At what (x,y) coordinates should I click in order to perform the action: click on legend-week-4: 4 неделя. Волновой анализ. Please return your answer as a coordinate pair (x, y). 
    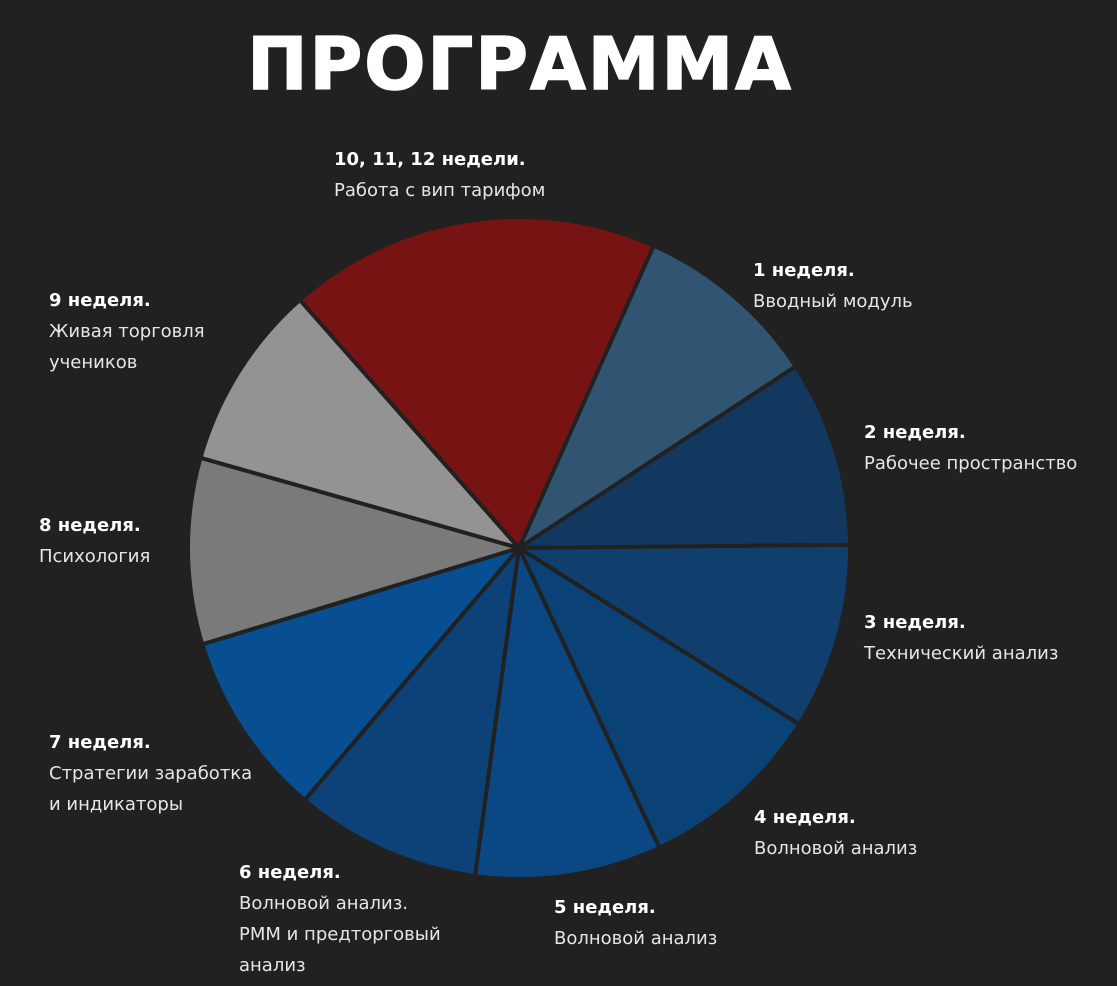
    Looking at the image, I should click on (835, 833).